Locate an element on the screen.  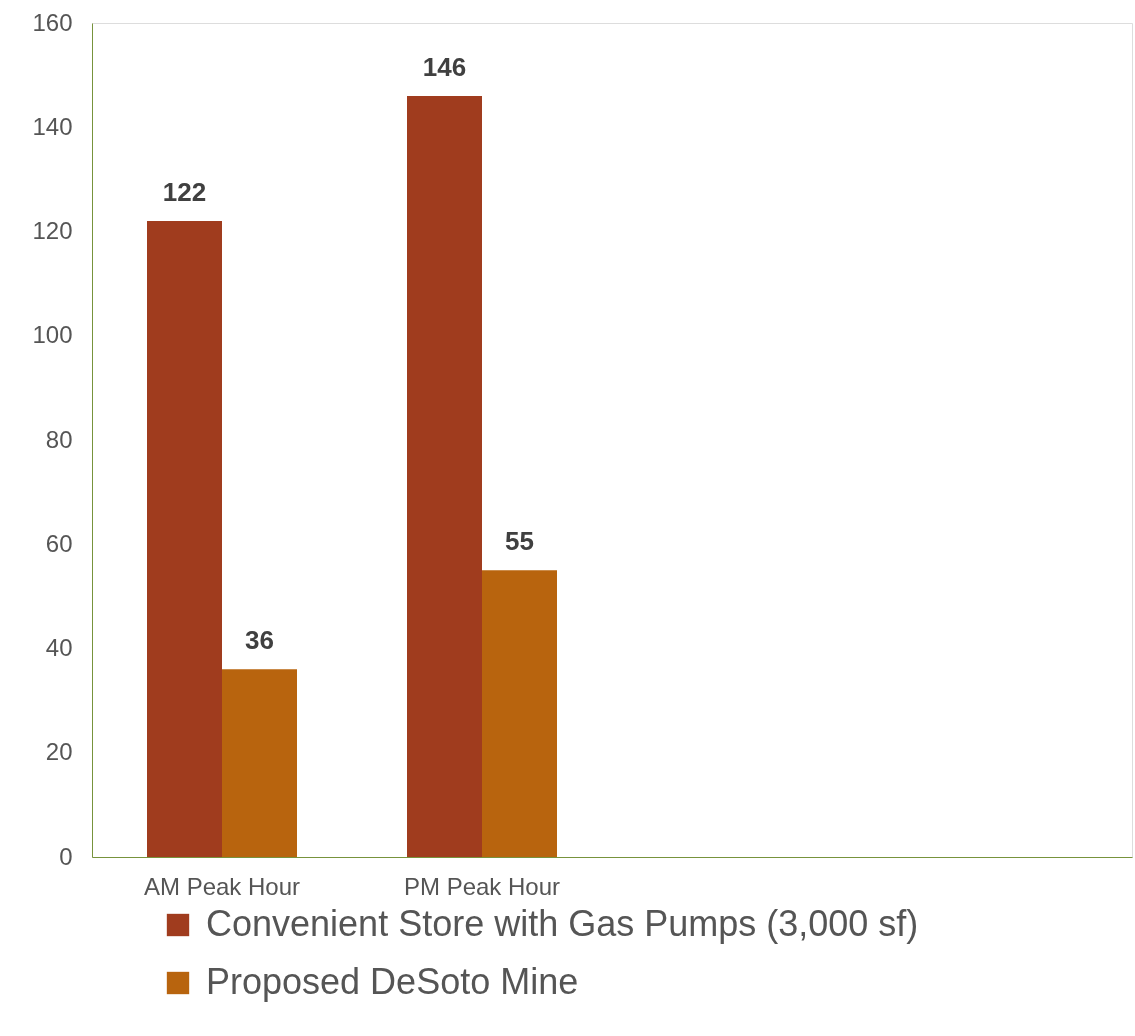
y-tick-label: 60 is located at coordinates (59, 543).